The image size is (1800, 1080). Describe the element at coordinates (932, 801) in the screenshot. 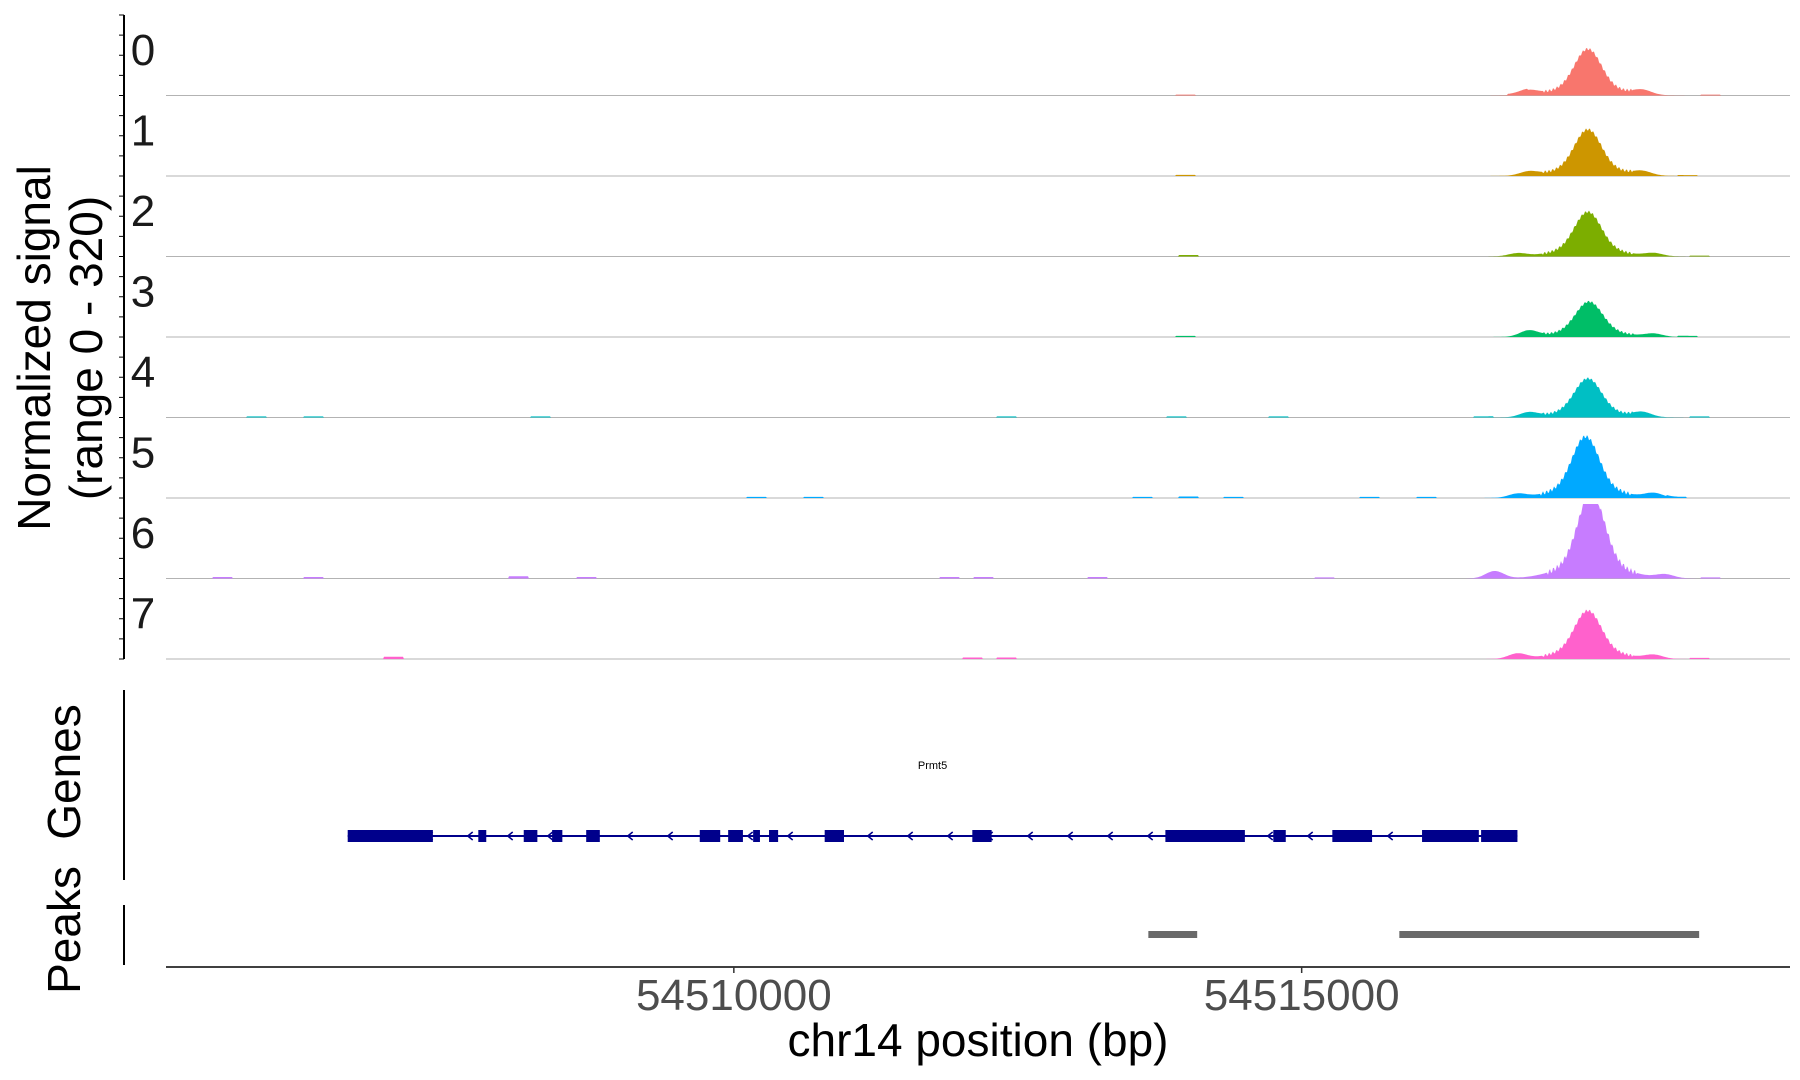

I see `gene-track: Prmt5` at that location.